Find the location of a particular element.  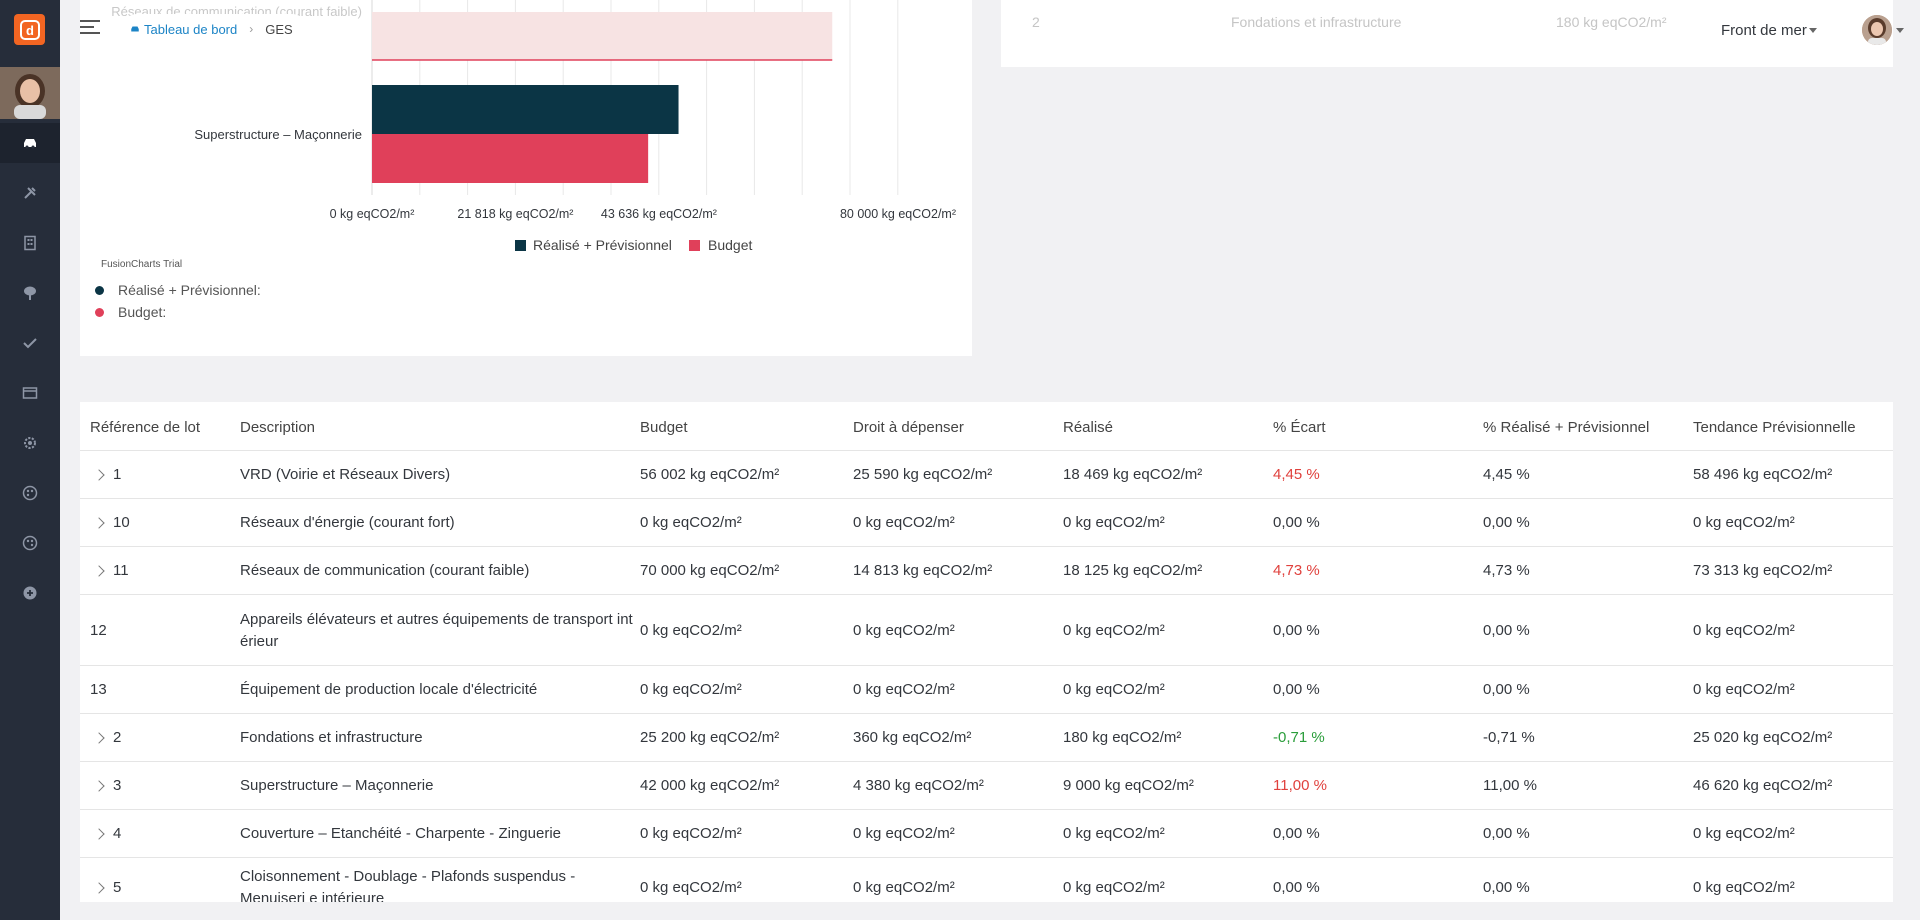

breadcrumb-dashboard-link: Tableau de bord is located at coordinates (183, 29).